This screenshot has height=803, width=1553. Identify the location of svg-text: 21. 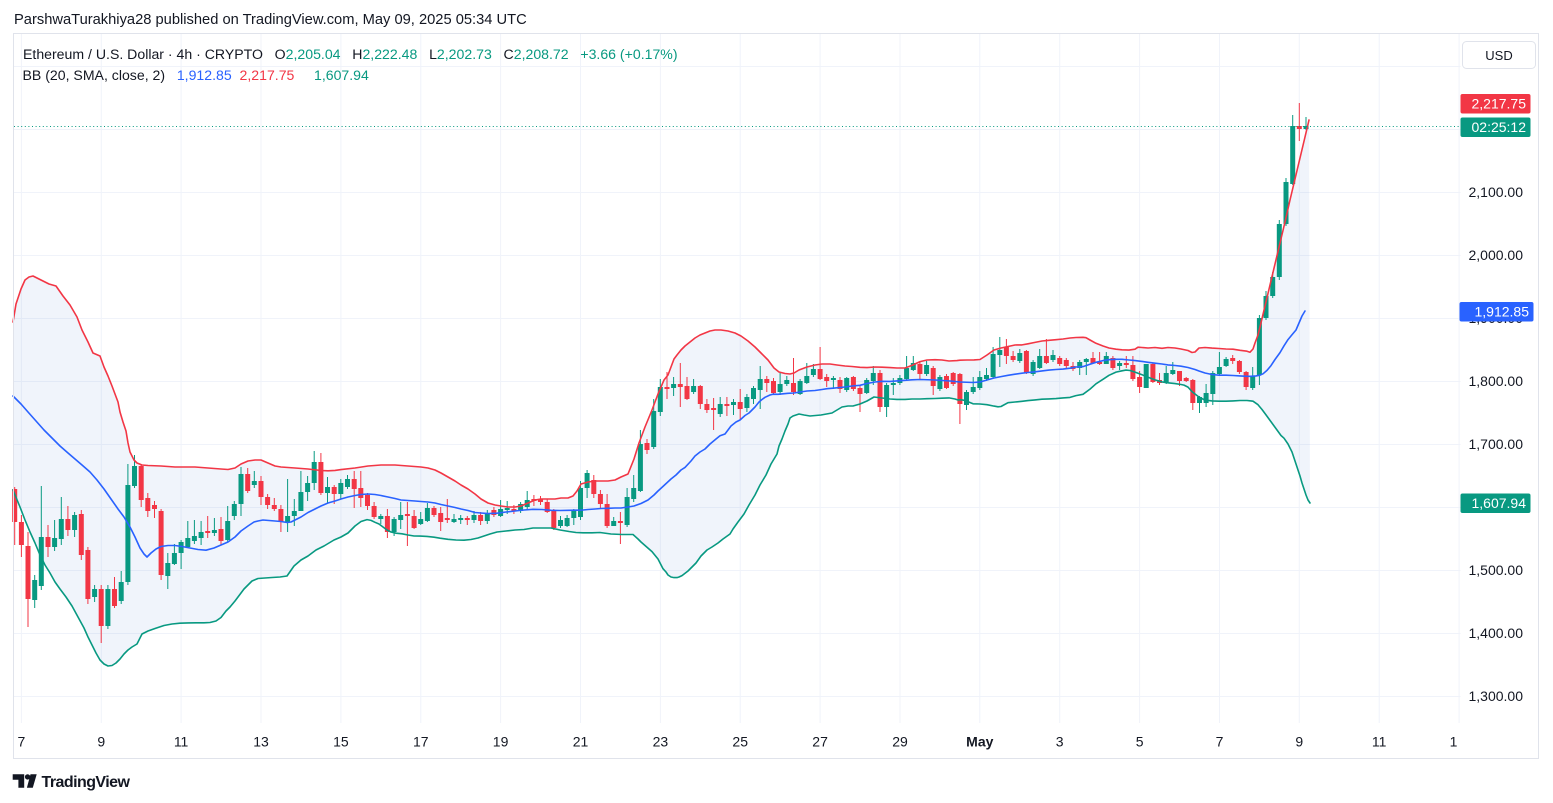
(581, 742).